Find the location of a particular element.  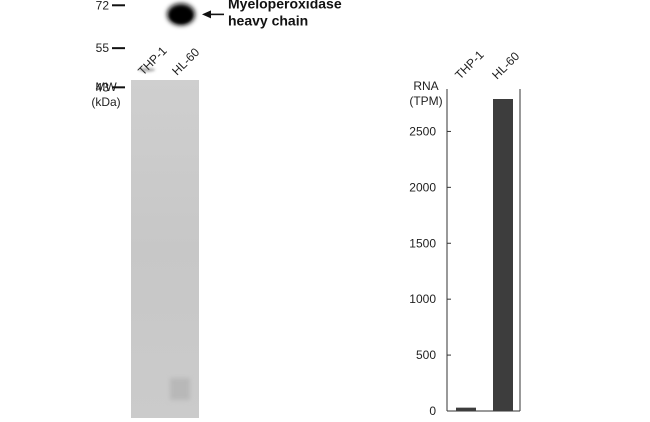

bar-ytick-label-1500: 1500 is located at coordinates (422, 243).